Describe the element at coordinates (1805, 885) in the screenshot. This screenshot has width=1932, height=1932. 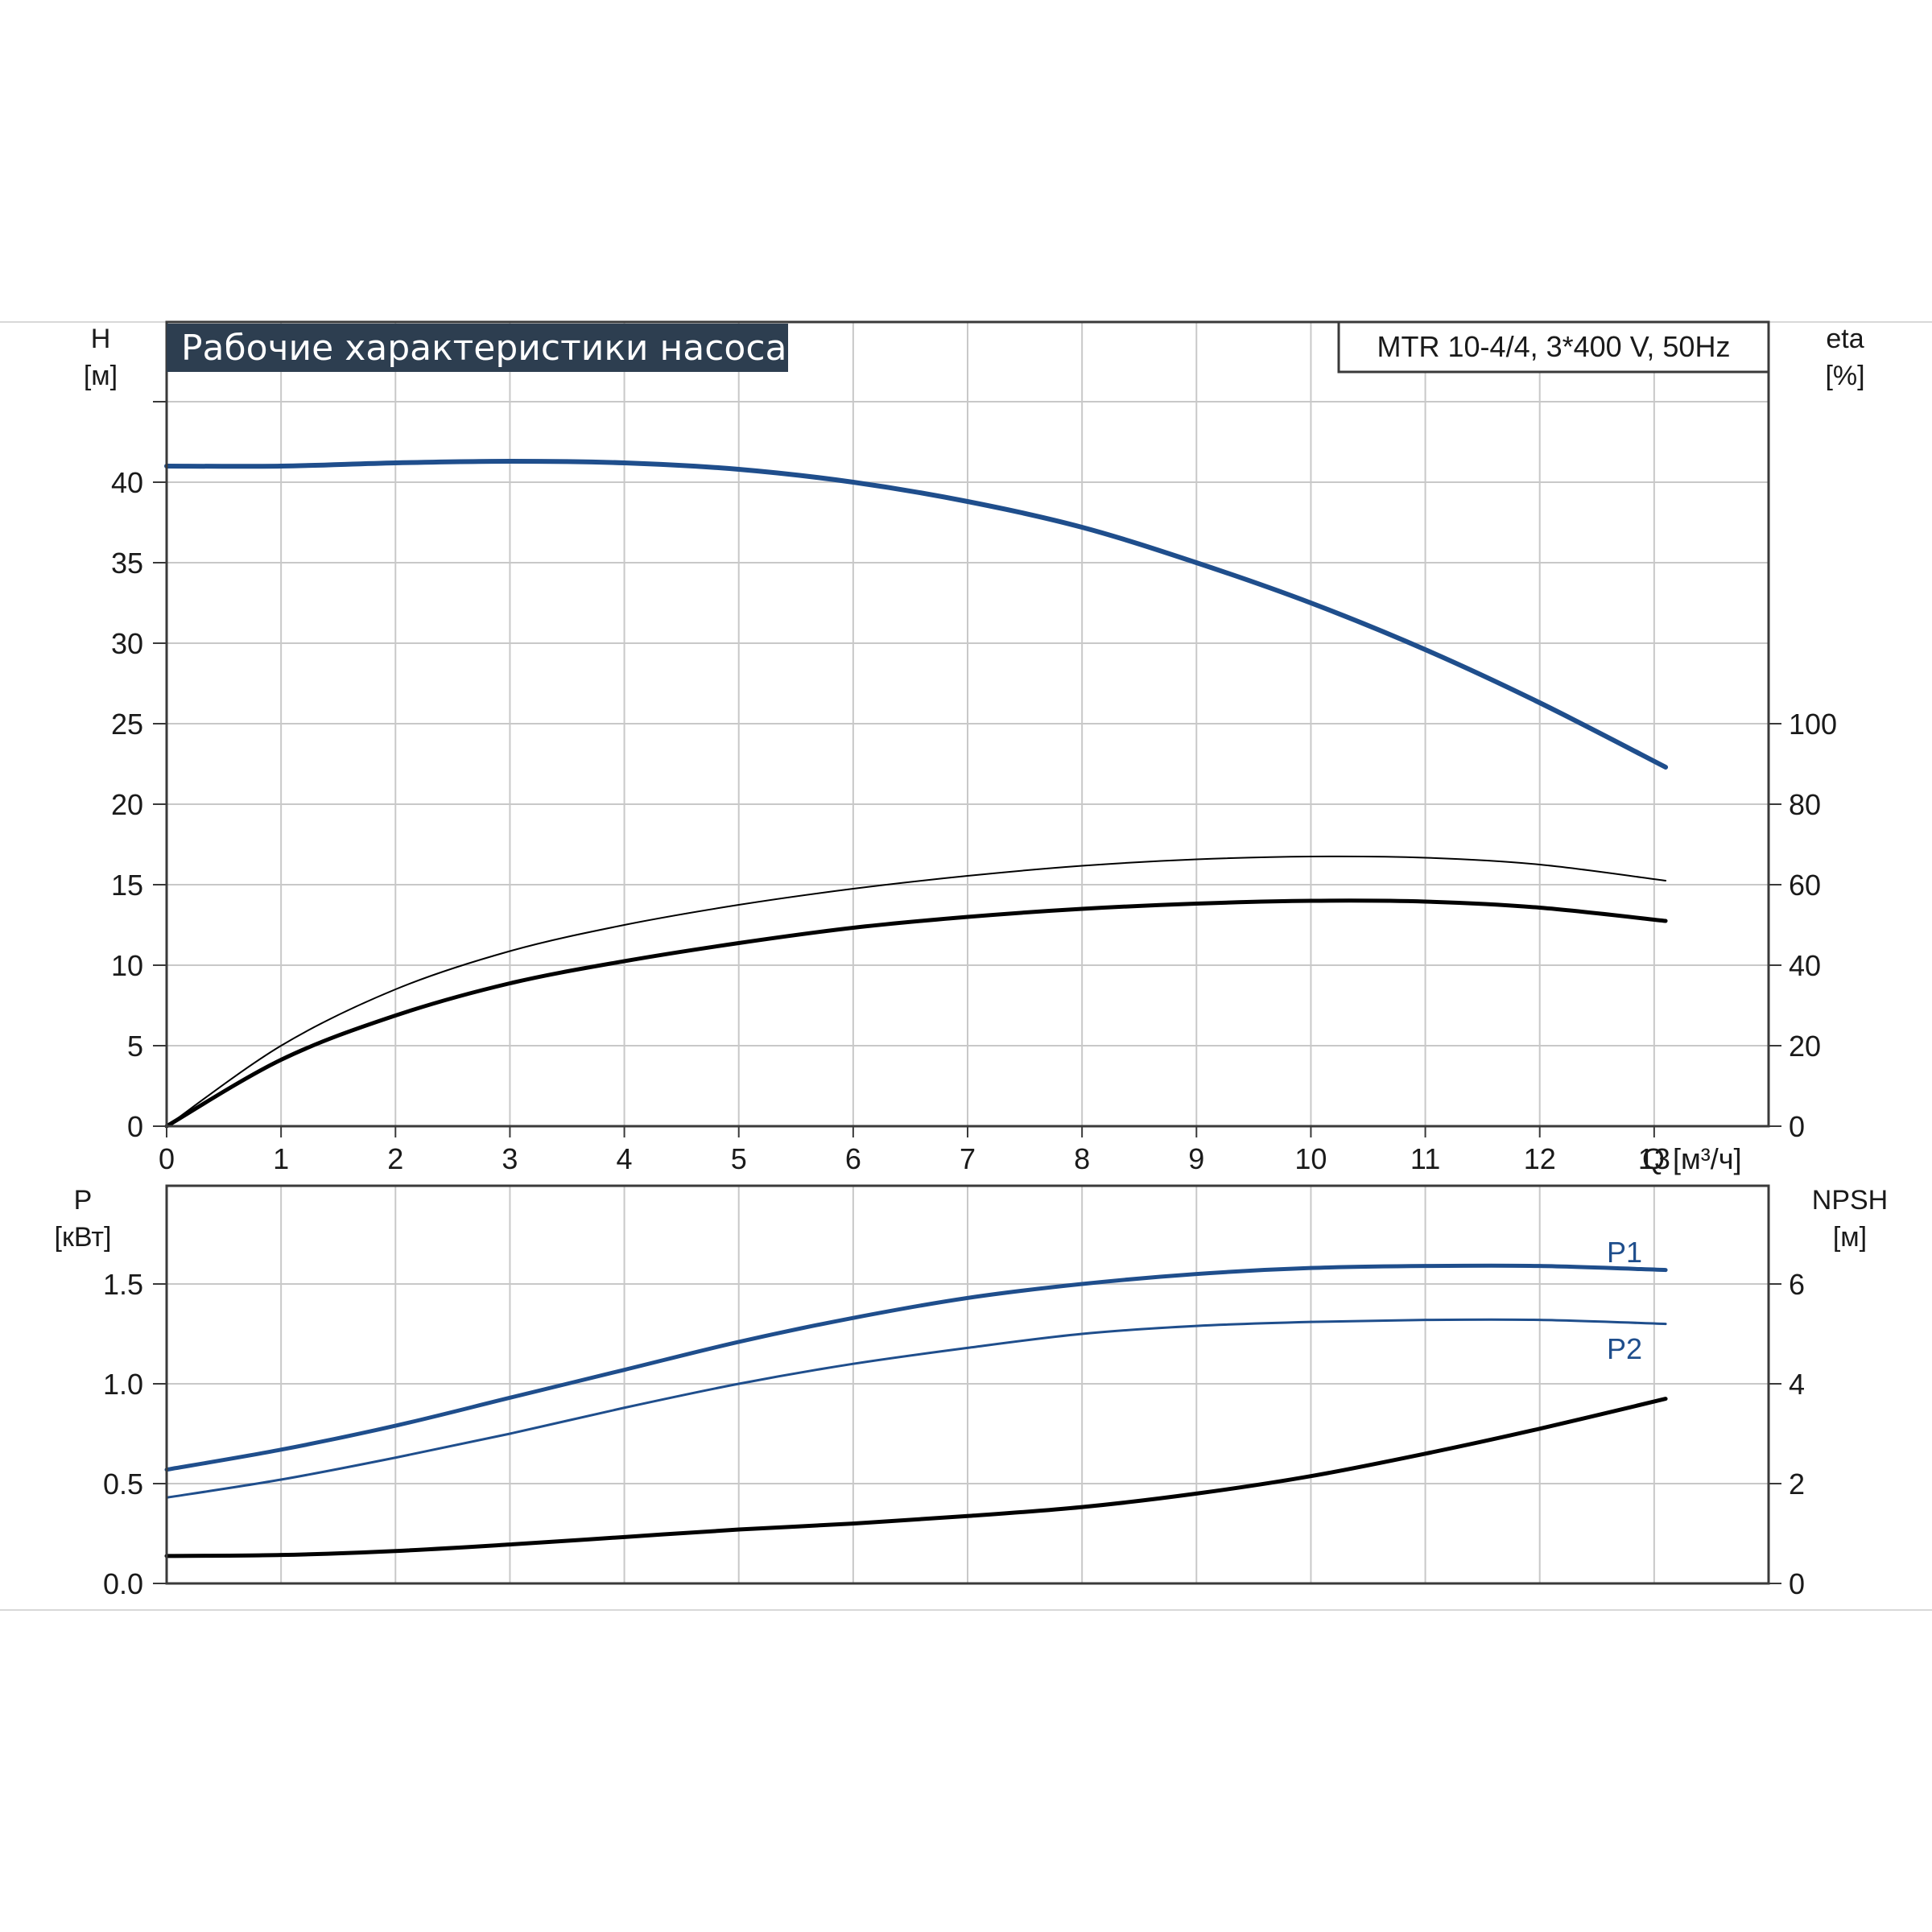
I see `y-right-tick-label: 60` at that location.